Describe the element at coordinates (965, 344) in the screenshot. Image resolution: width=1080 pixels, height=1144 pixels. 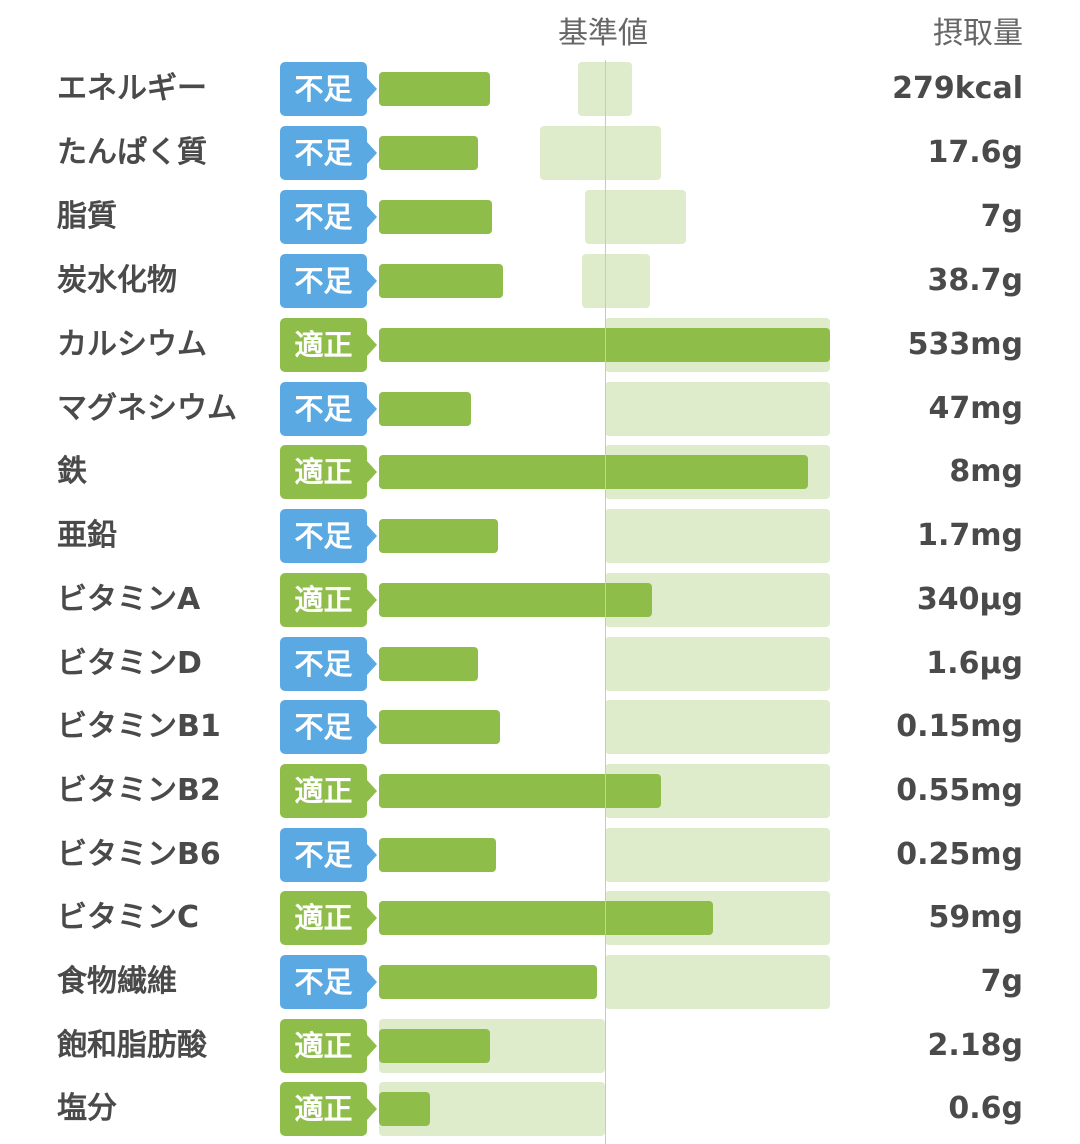
I see `intake-value: 533mg` at that location.